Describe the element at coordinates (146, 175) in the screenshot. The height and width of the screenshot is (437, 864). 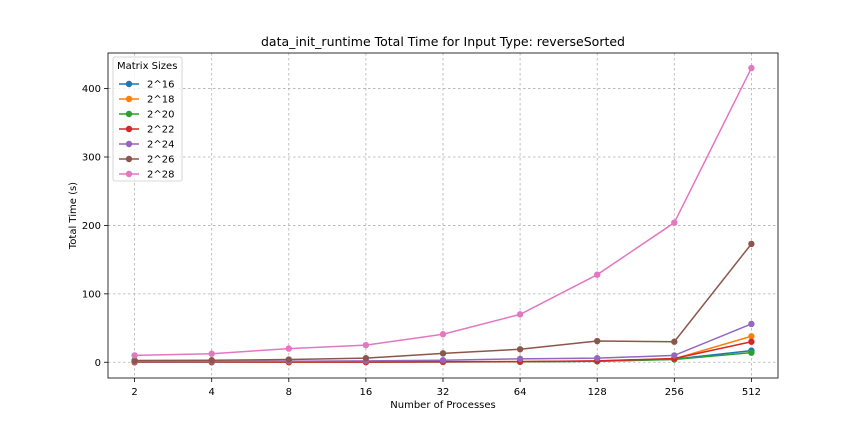
I see `legend-entry: 2^28` at that location.